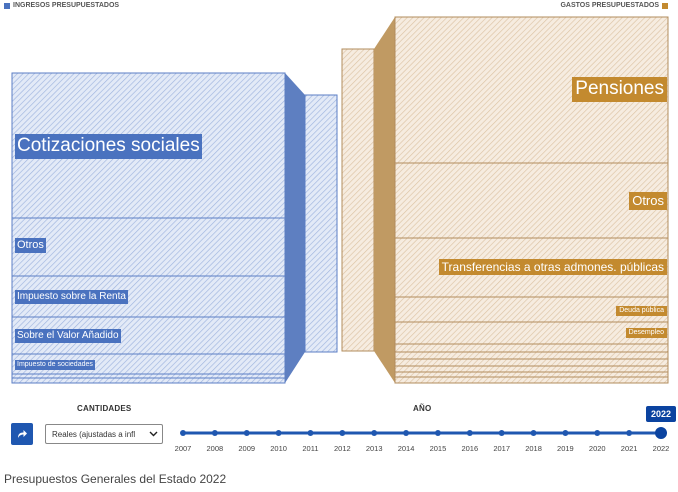 The height and width of the screenshot is (492, 678). Describe the element at coordinates (406, 433) in the screenshot. I see `timeline-year-dot-2014` at that location.